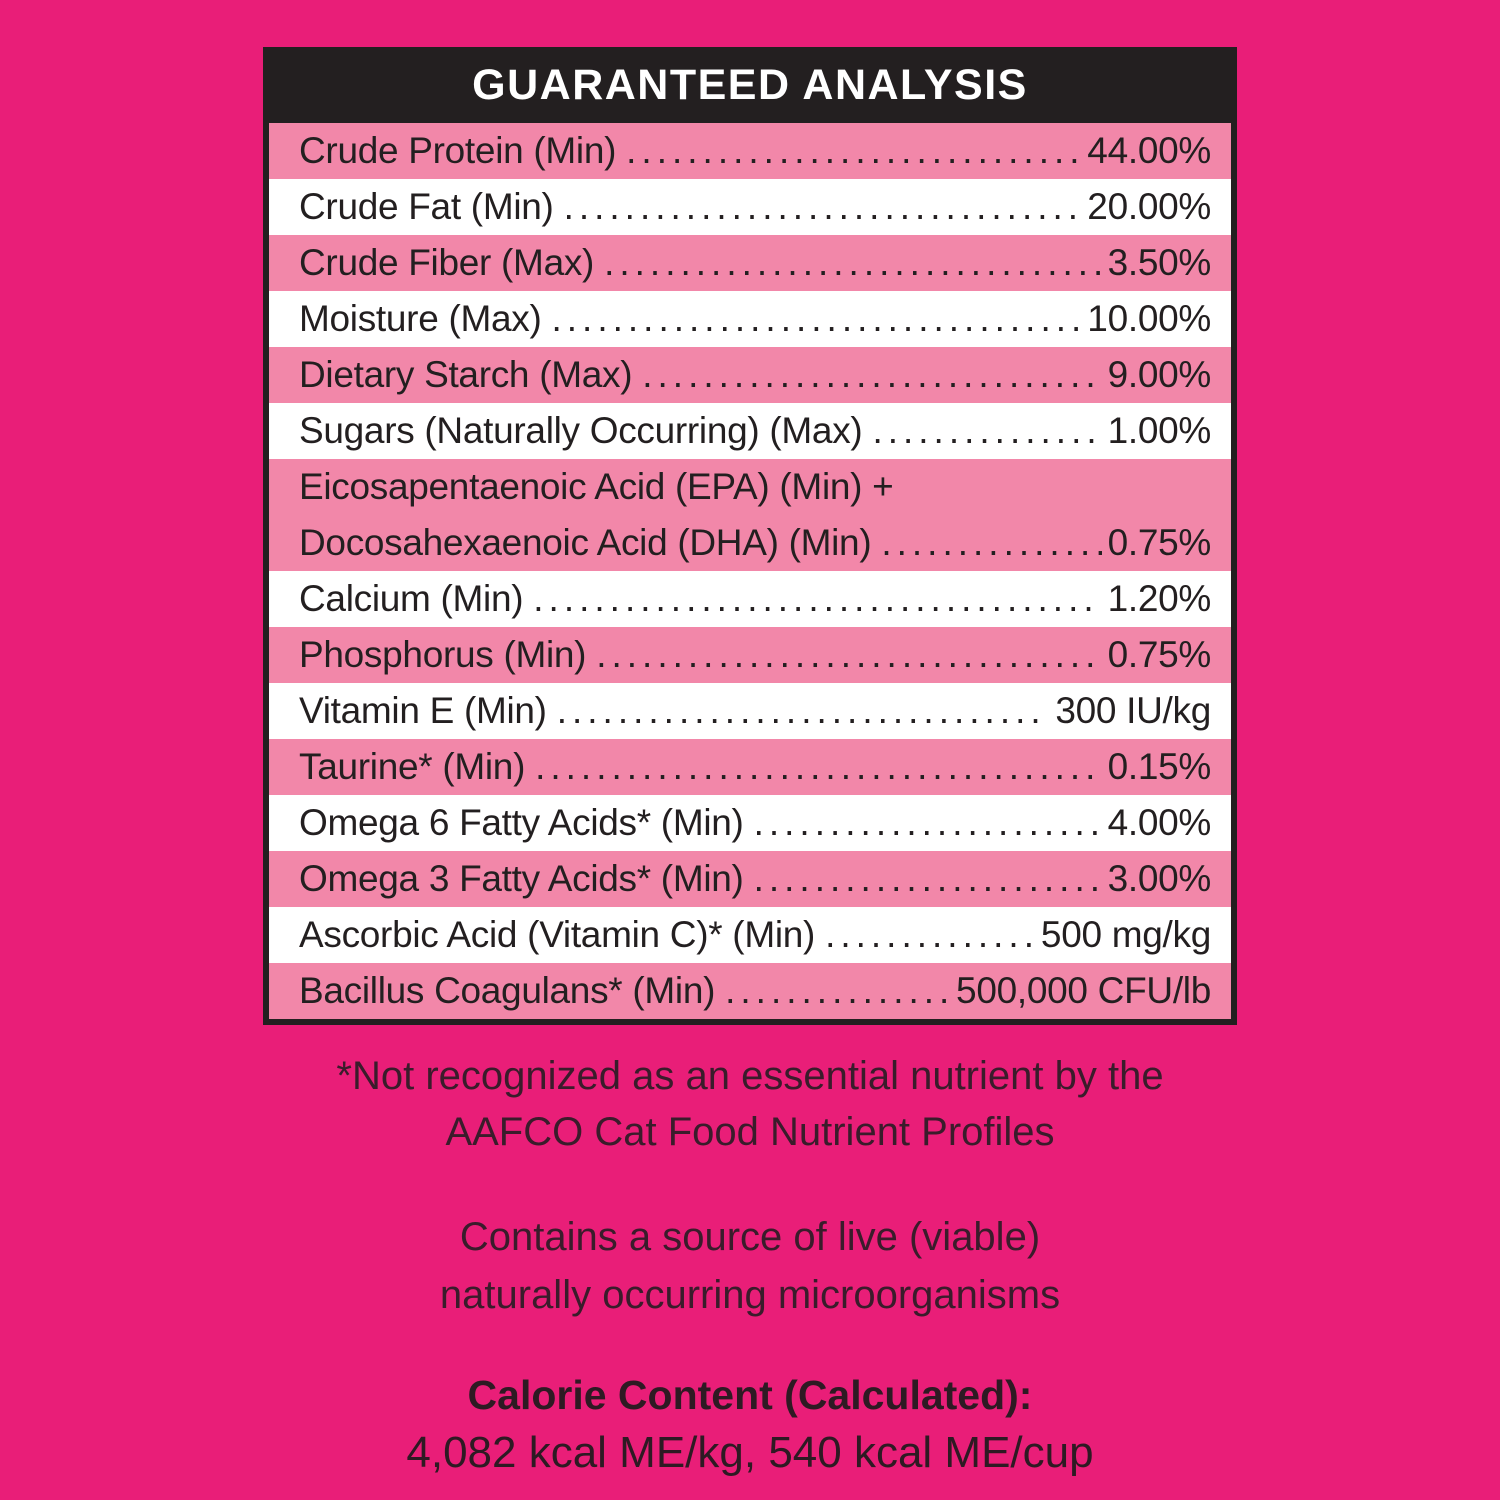  Describe the element at coordinates (411, 598) in the screenshot. I see `nutrient-name: Calcium (Min)` at that location.